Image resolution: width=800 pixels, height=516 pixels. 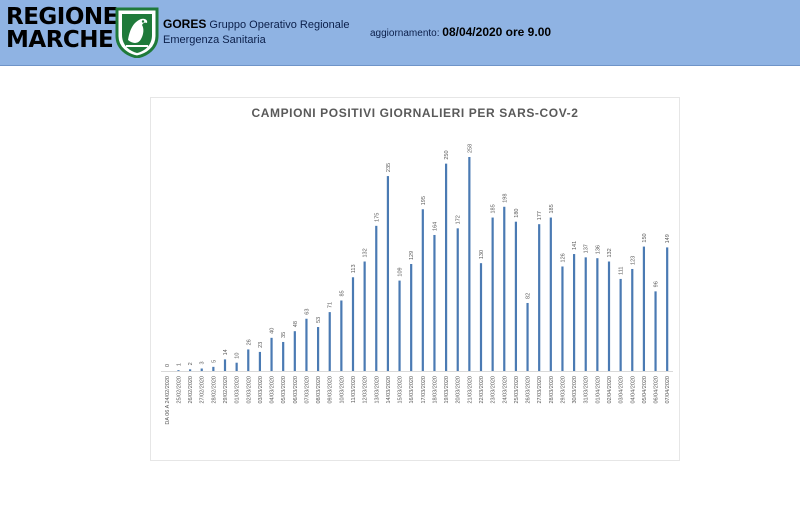 I want to click on data-label: 85, so click(x=342, y=293).